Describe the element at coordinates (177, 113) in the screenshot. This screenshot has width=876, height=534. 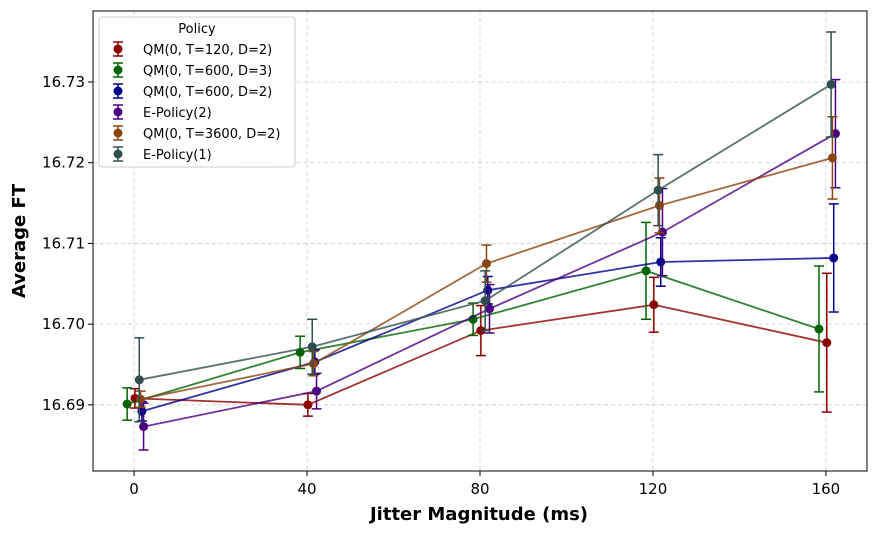
I see `legend-label: E-Policy(2)` at that location.